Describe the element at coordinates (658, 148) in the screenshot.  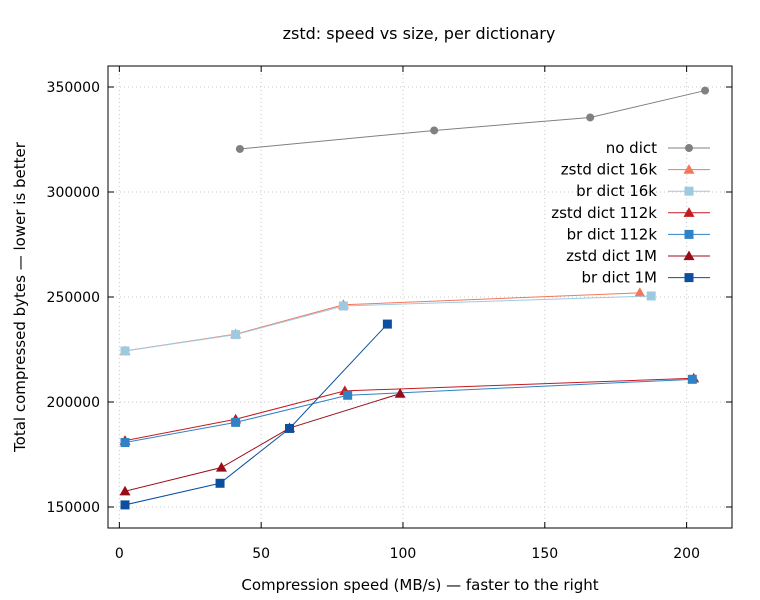
I see `legend-entry-no-dict: no dict` at that location.